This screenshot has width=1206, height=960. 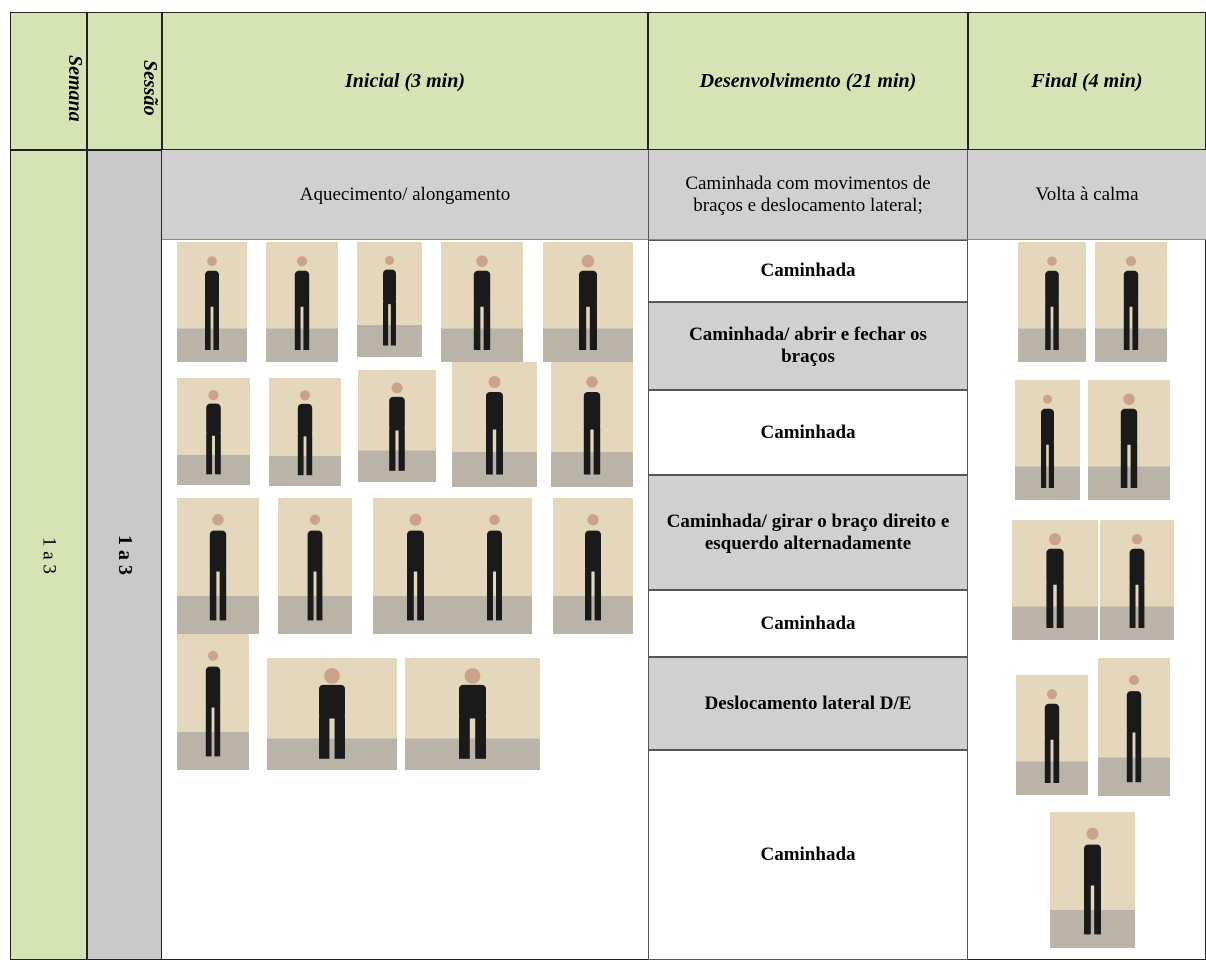 I want to click on phase: Aquecimento/ alongamento, so click(x=405, y=195).